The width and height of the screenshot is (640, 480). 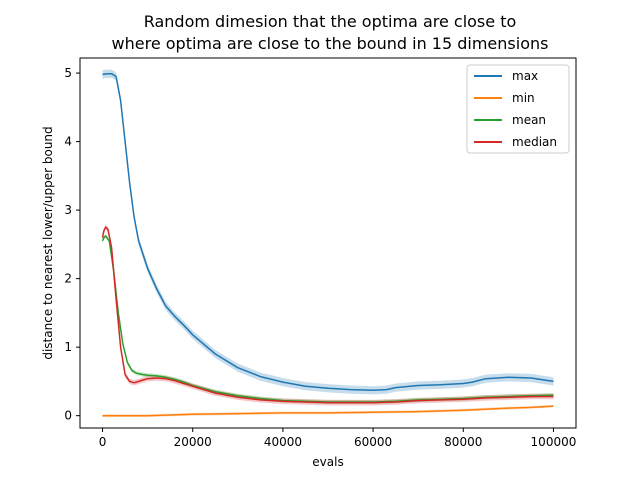 I want to click on x-axis: 0 20000 40000 60000 80000 100000, so click(x=338, y=438).